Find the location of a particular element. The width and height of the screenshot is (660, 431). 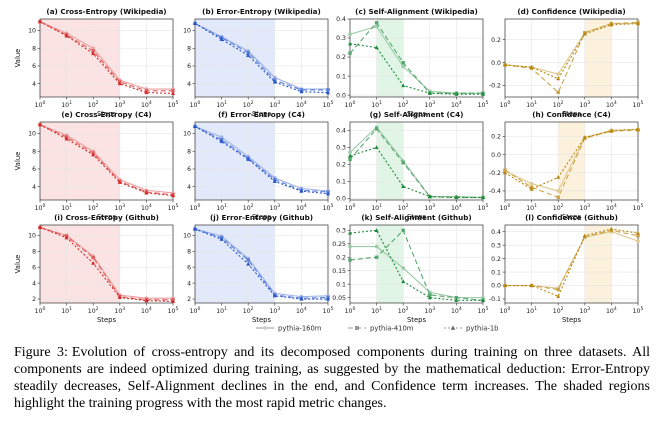

y-axis-label: Value is located at coordinates (18, 264).